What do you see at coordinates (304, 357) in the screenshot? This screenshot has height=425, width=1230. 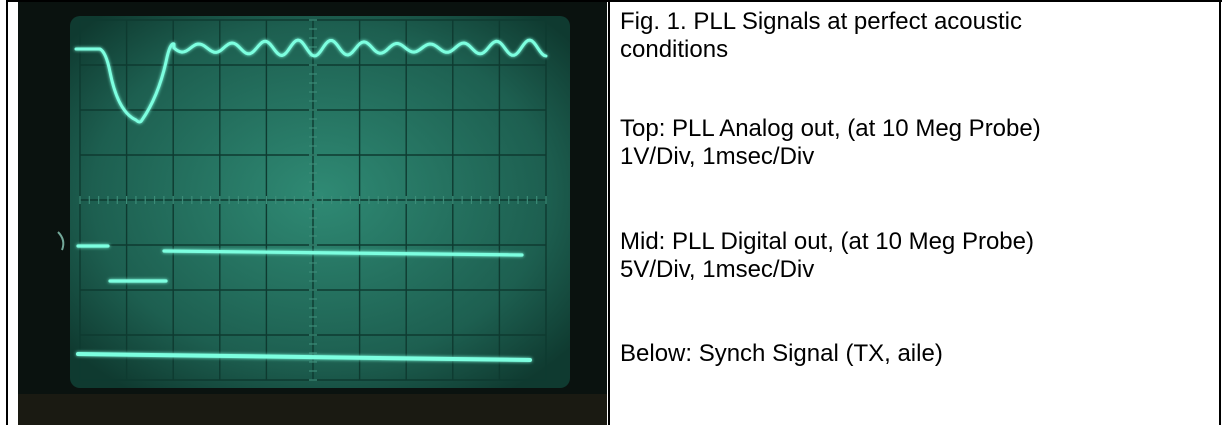 I see `synch-signal-trace` at bounding box center [304, 357].